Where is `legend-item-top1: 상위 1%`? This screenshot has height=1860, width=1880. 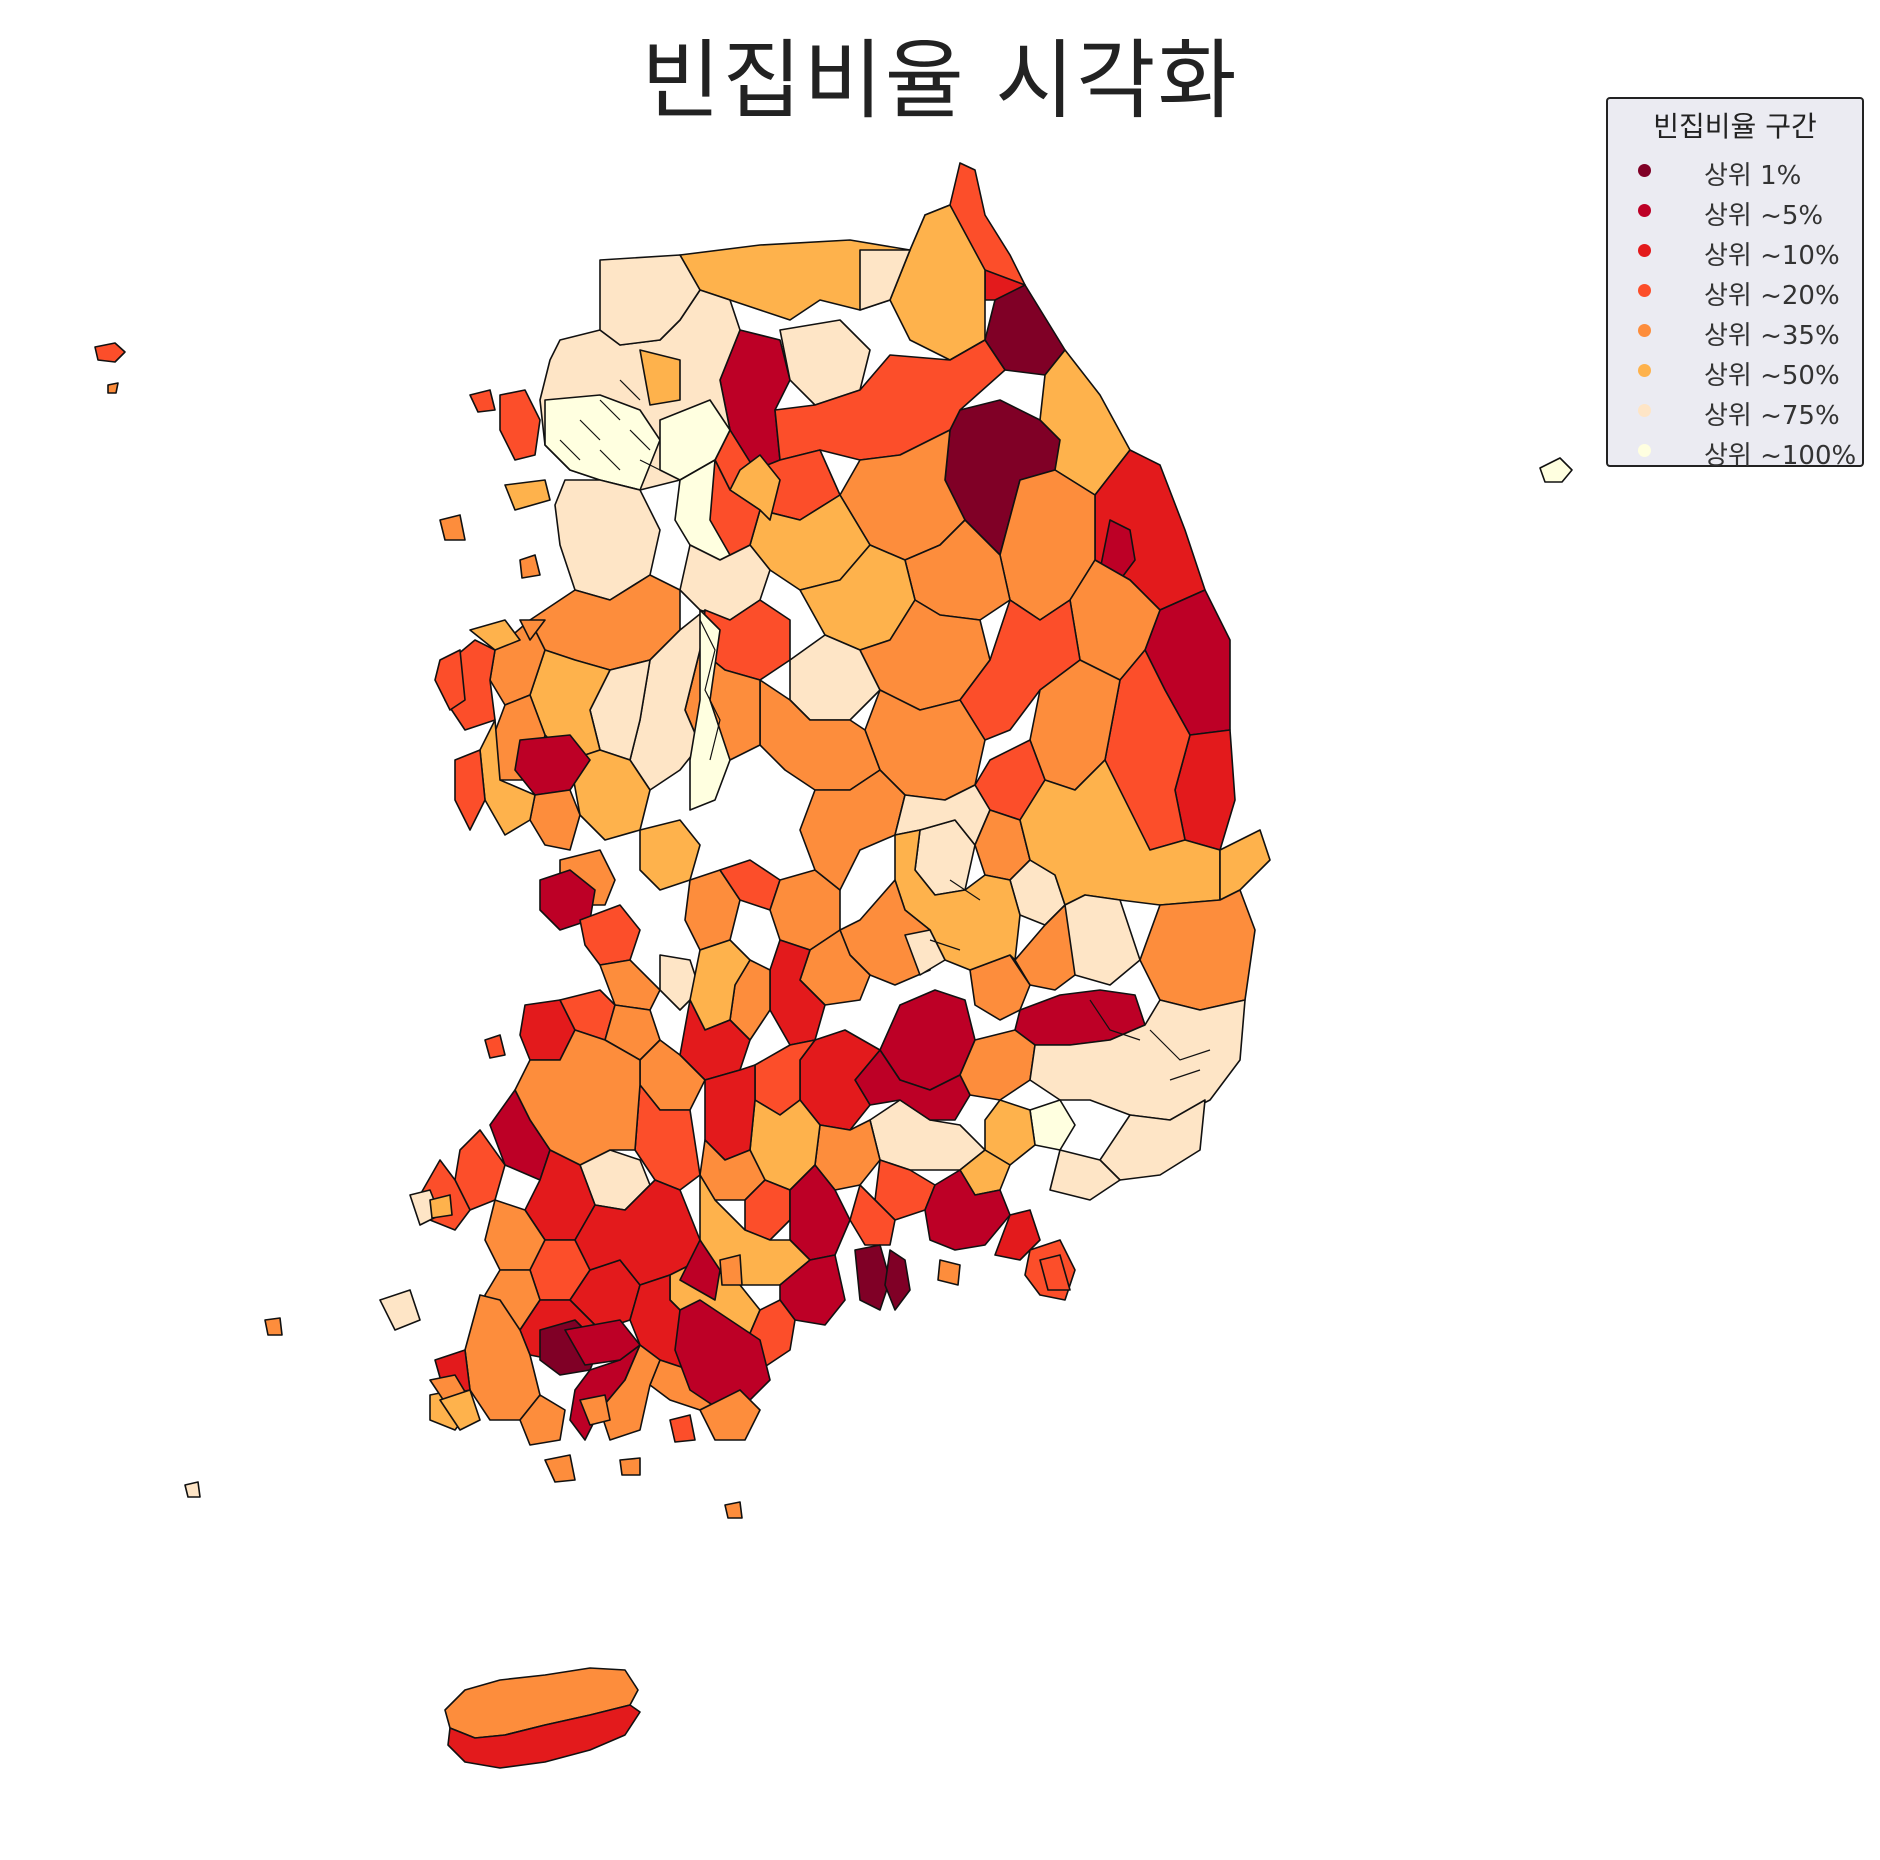 legend-item-top1: 상위 1% is located at coordinates (1739, 172).